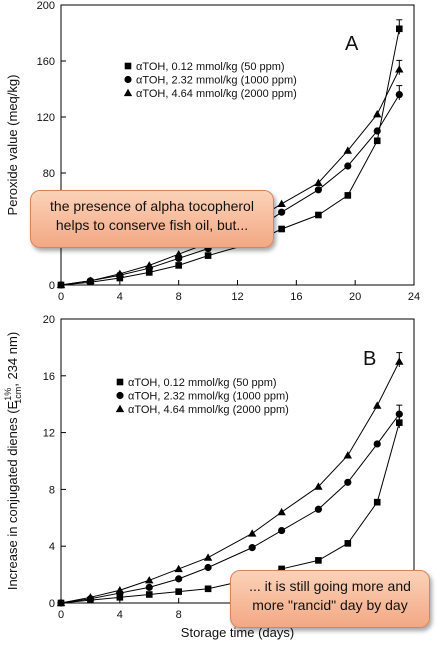  I want to click on panel-a-x-tick-label: 4, so click(120, 297).